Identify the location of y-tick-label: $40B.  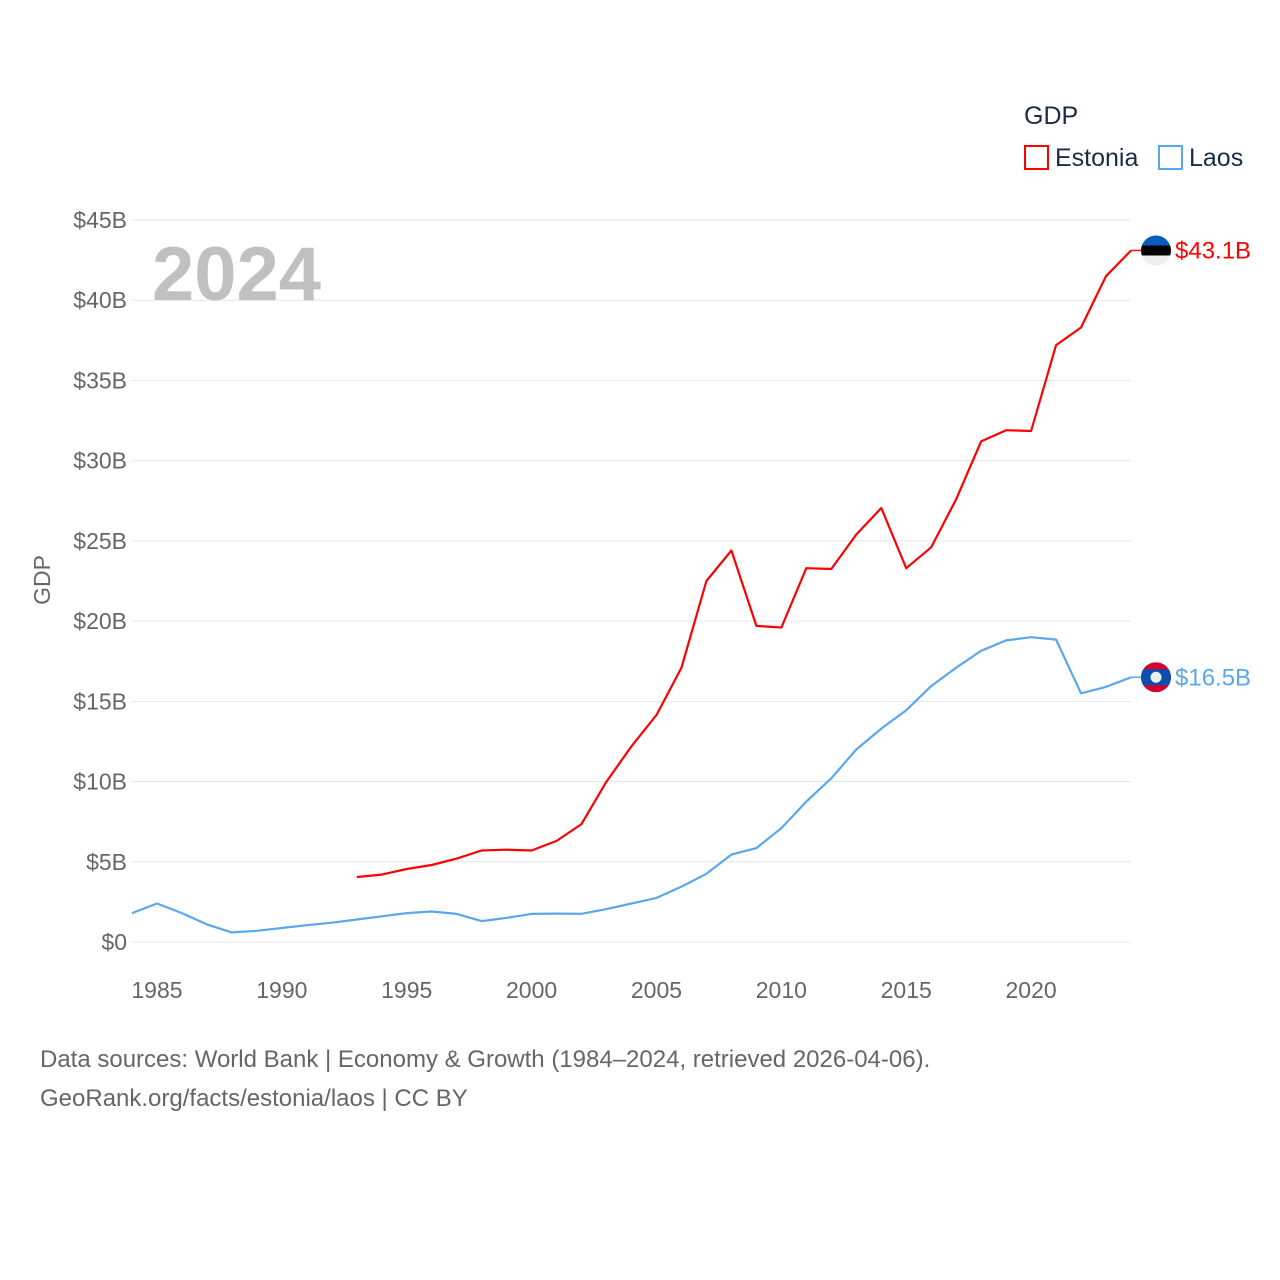
(100, 300).